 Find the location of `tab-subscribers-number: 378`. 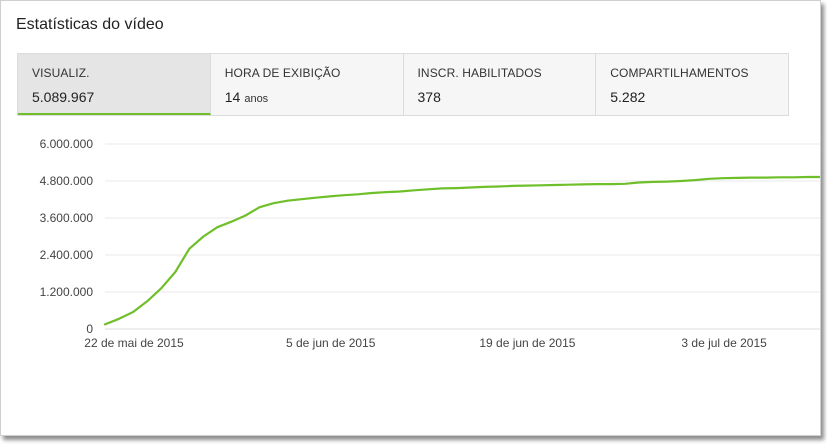

tab-subscribers-number: 378 is located at coordinates (429, 97).